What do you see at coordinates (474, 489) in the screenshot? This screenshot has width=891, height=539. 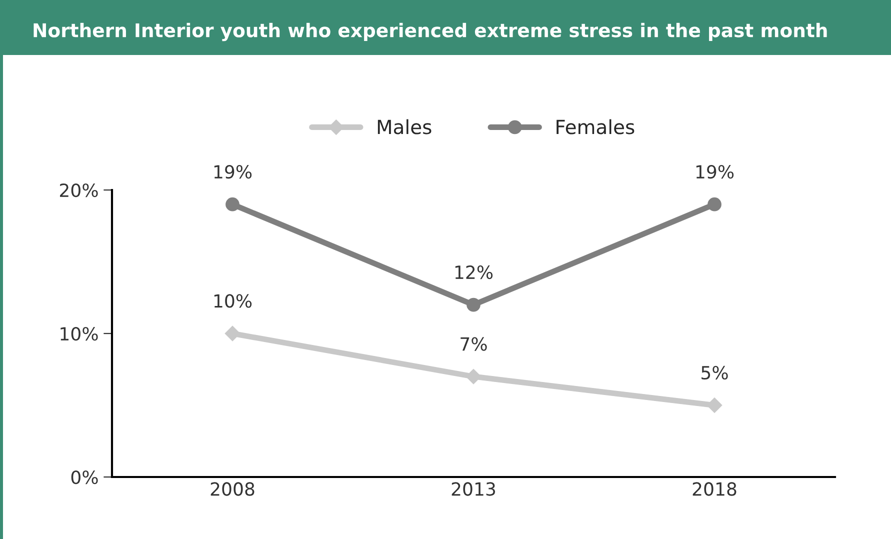 I see `x-tick-label: 2013` at bounding box center [474, 489].